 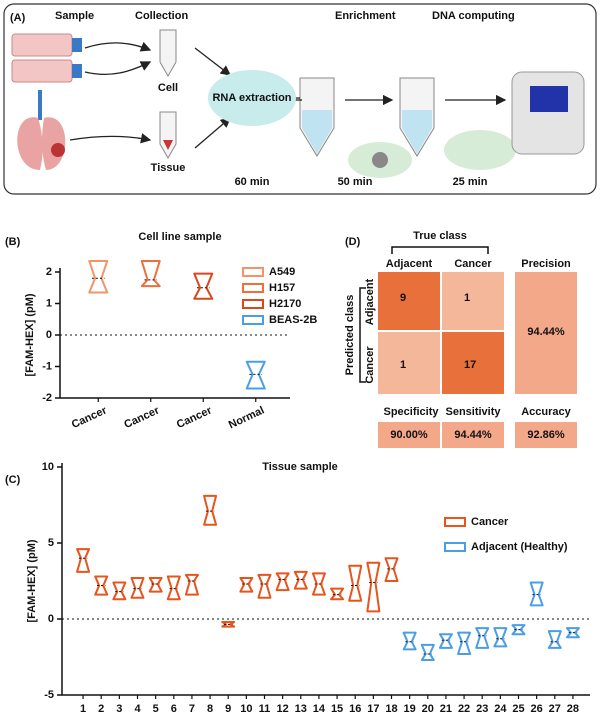 What do you see at coordinates (18, 18) in the screenshot?
I see `panel-label: (A)` at bounding box center [18, 18].